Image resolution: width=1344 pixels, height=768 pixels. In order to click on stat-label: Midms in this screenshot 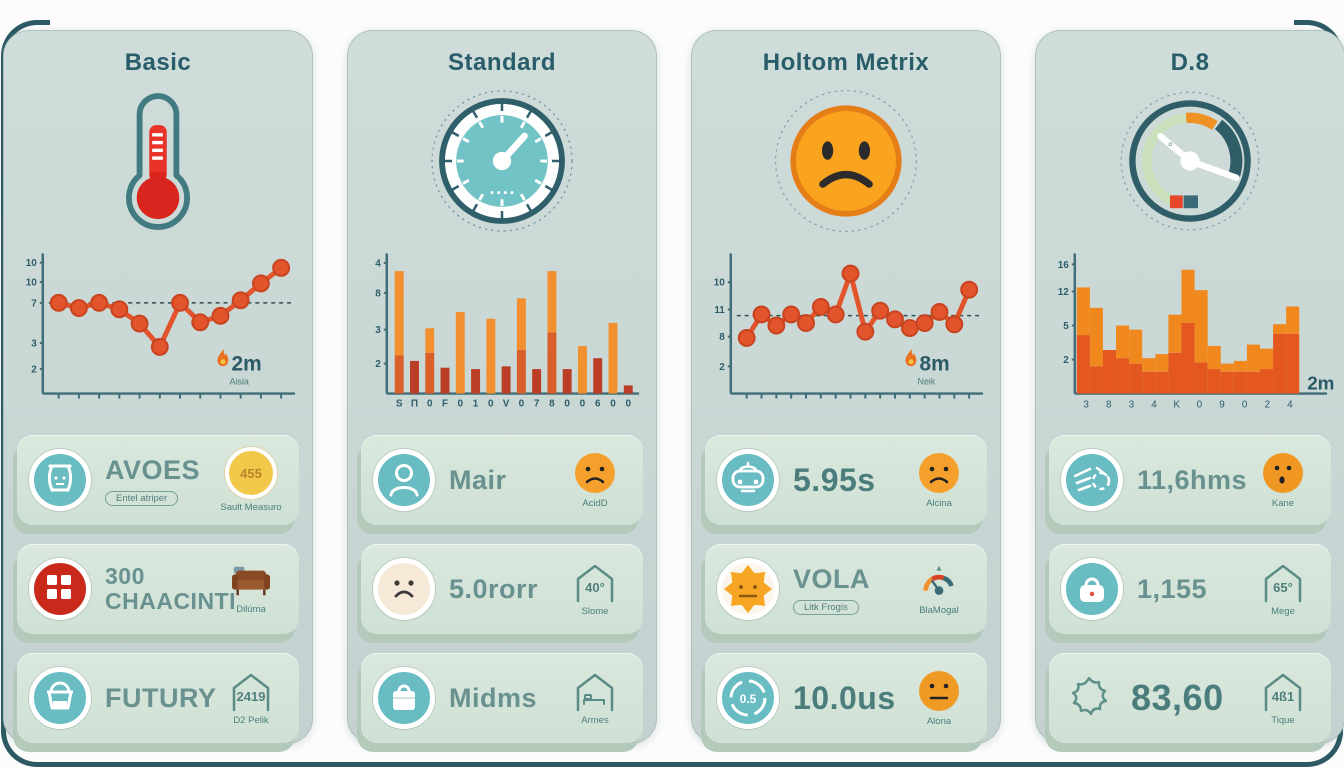, I will do `click(493, 697)`.